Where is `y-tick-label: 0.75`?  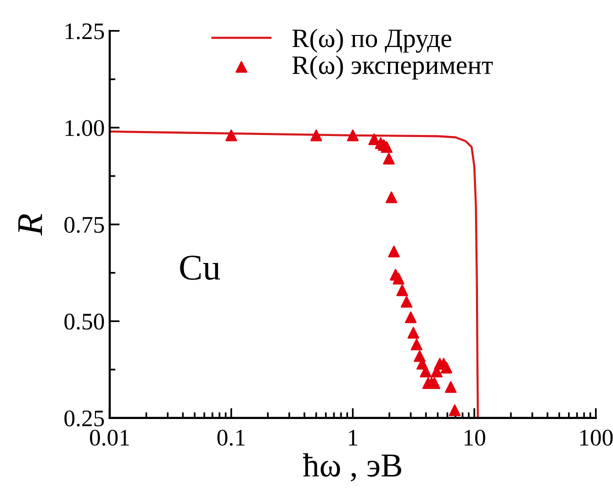 y-tick-label: 0.75 is located at coordinates (84, 224).